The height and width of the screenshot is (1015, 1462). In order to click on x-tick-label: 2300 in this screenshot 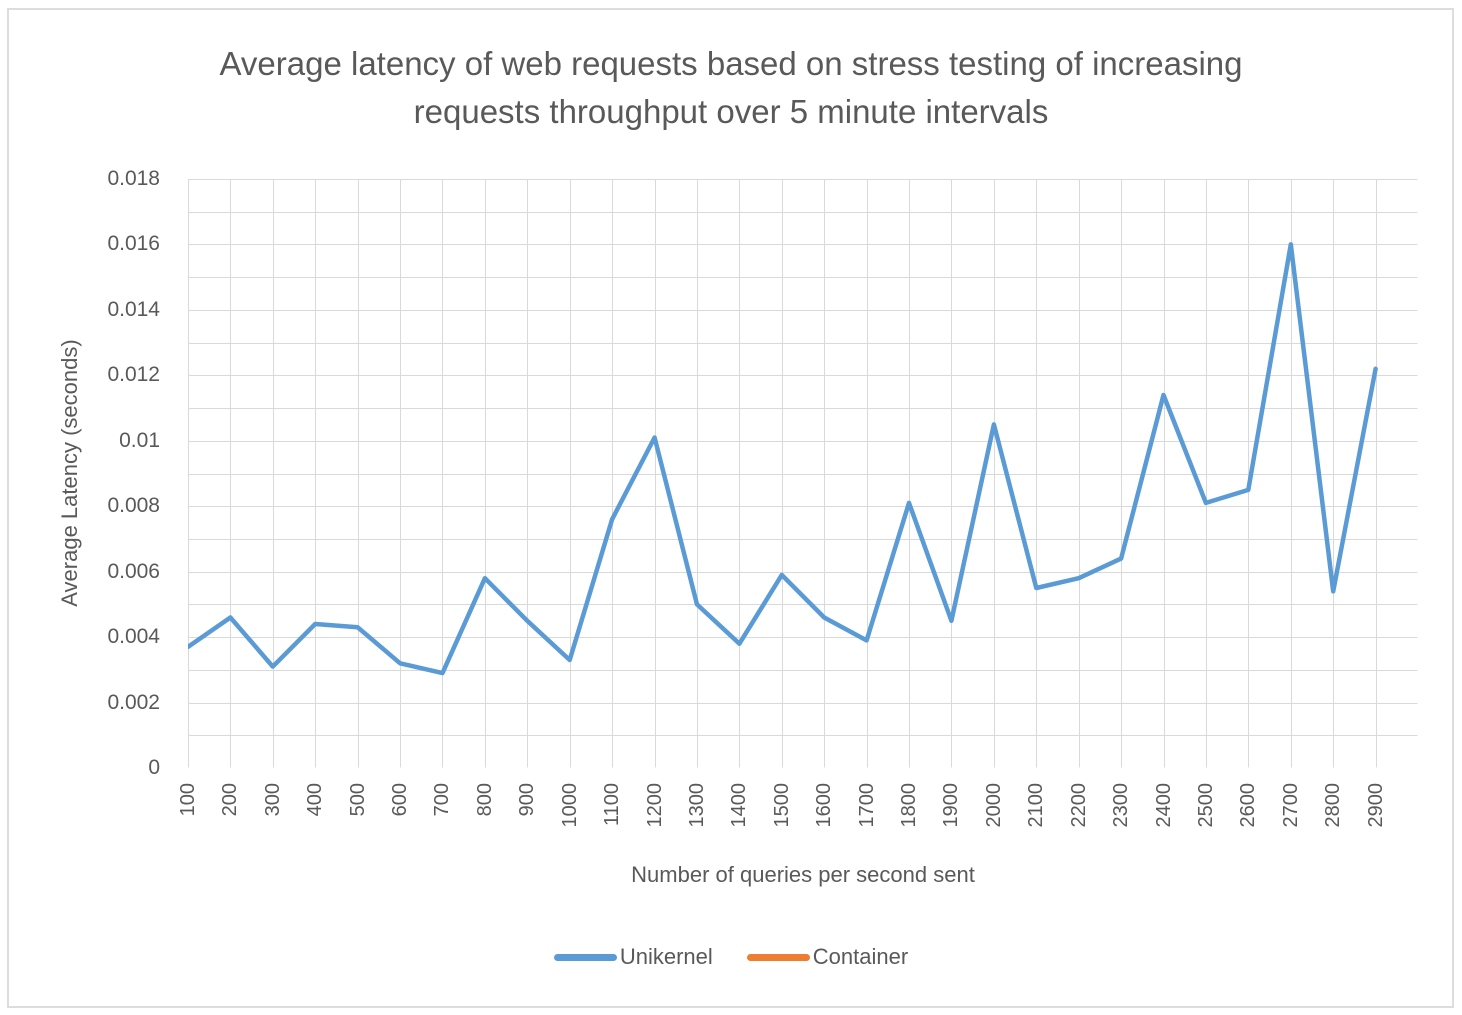, I will do `click(1121, 805)`.